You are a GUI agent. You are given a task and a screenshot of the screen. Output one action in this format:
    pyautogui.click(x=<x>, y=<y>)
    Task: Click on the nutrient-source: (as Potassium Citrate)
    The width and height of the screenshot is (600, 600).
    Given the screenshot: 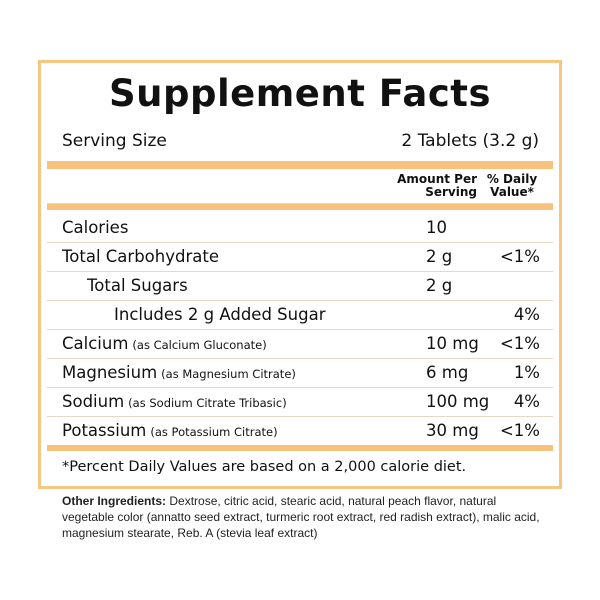 What is the action you would take?
    pyautogui.click(x=214, y=432)
    